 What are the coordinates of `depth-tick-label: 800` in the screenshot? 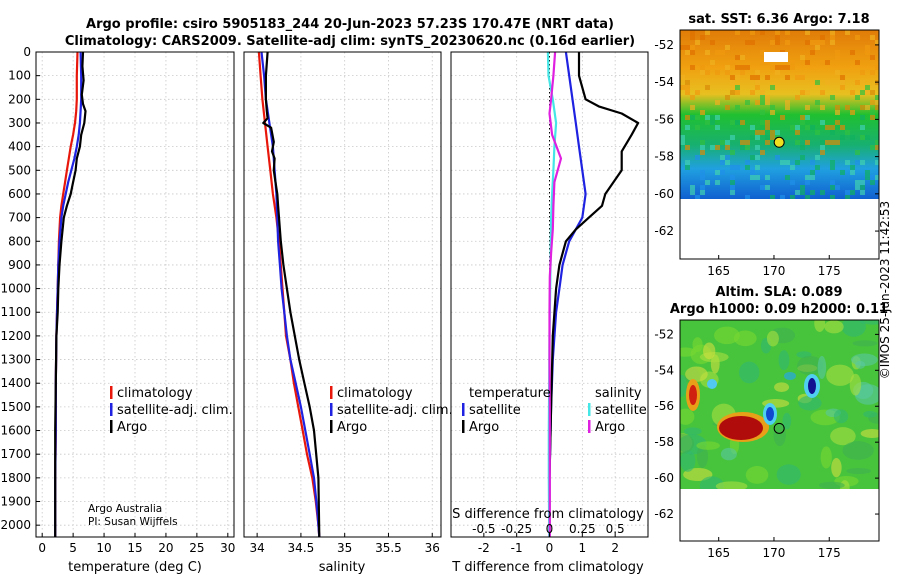 It's located at (19, 241).